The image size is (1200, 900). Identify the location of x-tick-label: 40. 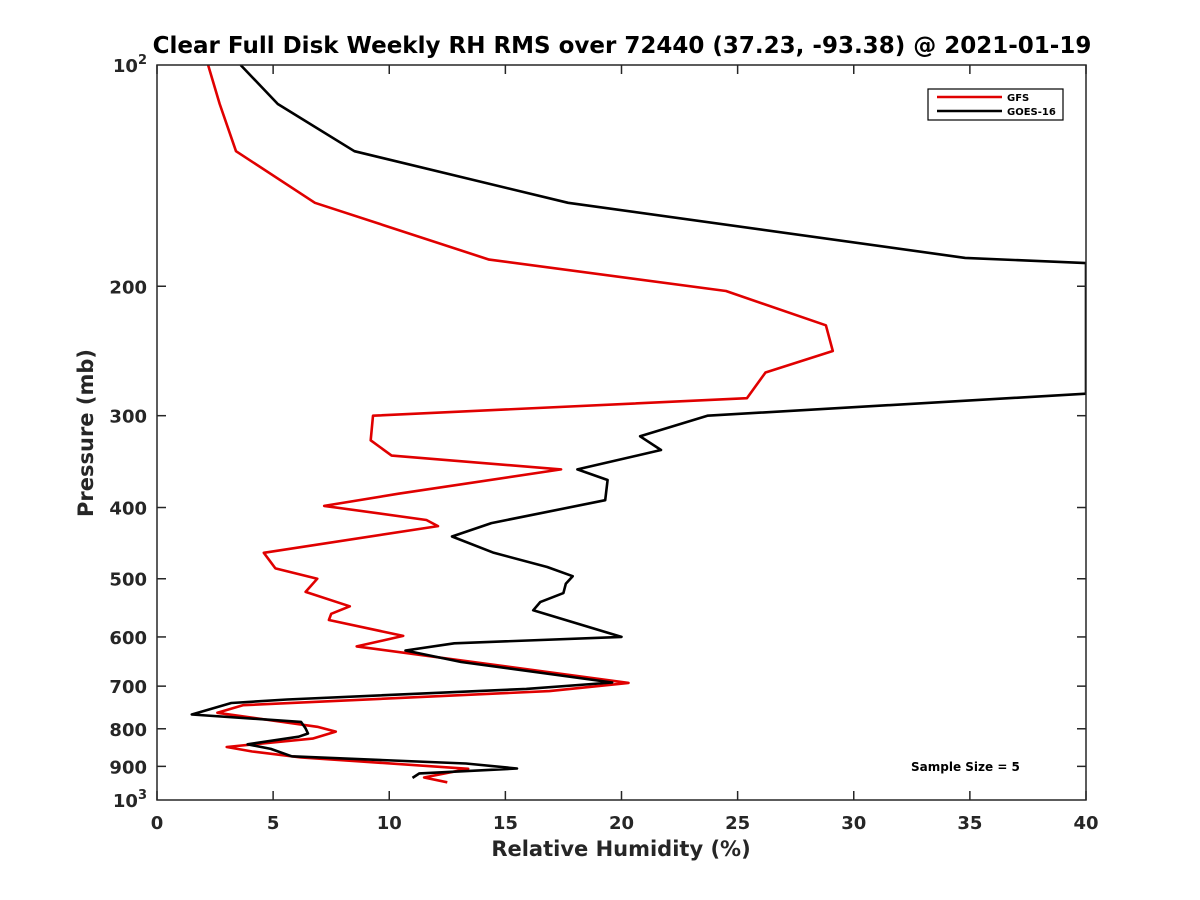
(1085, 823).